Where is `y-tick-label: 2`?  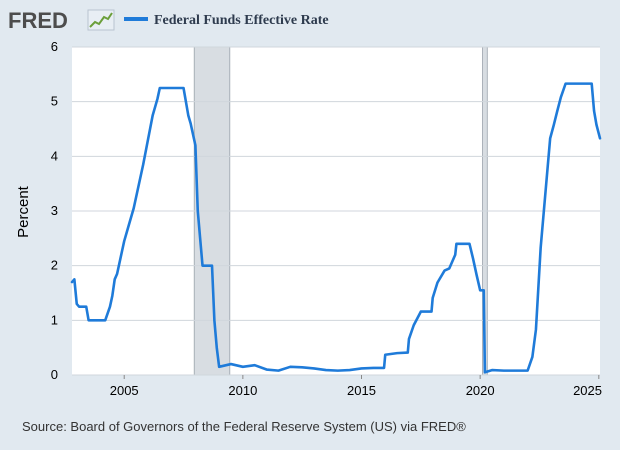
y-tick-label: 2 is located at coordinates (54, 265).